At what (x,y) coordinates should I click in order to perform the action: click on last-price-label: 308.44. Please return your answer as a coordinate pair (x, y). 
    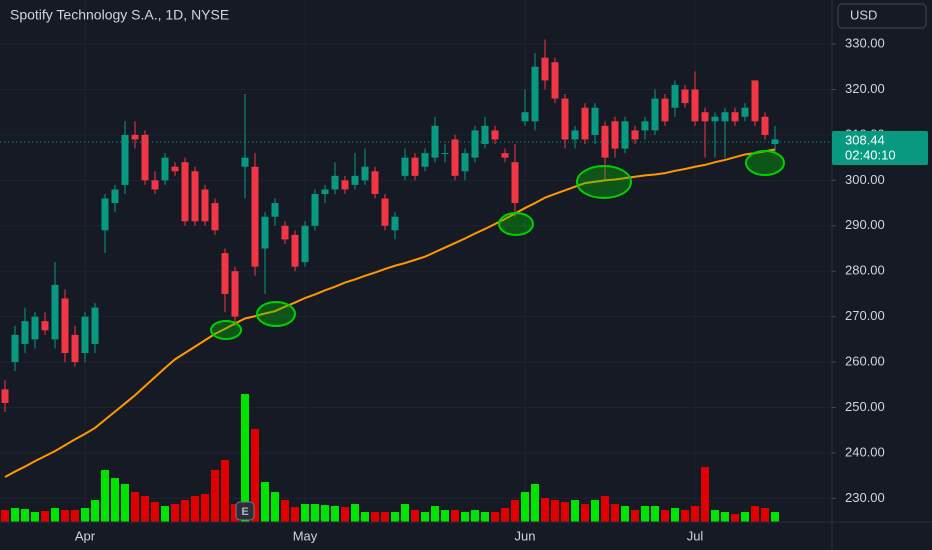
    Looking at the image, I should click on (865, 139).